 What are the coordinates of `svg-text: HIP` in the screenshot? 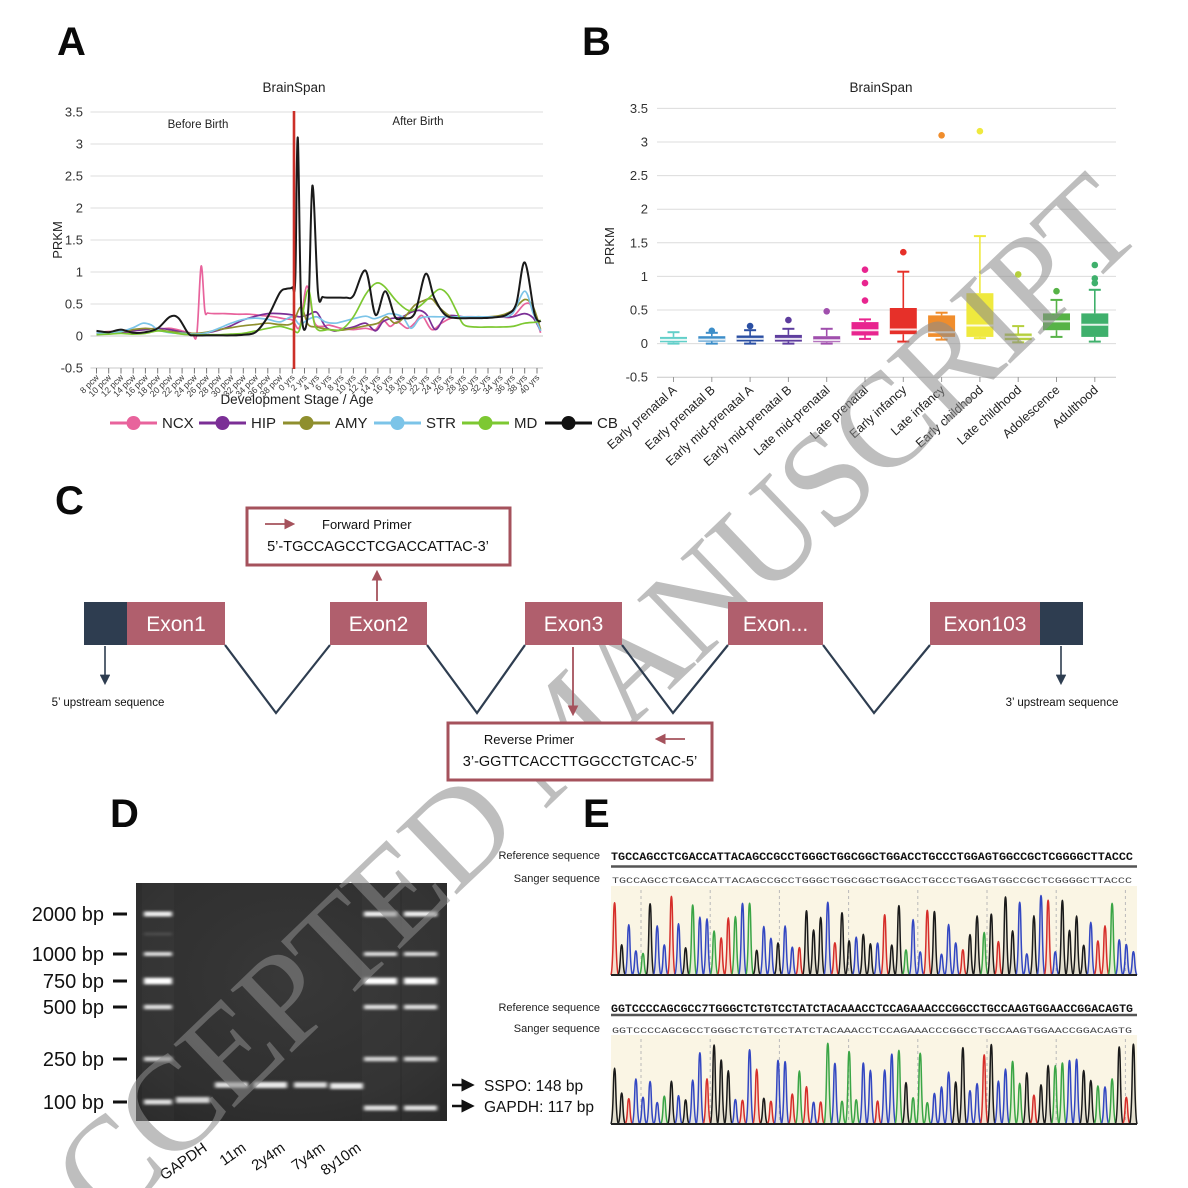 It's located at (263, 423).